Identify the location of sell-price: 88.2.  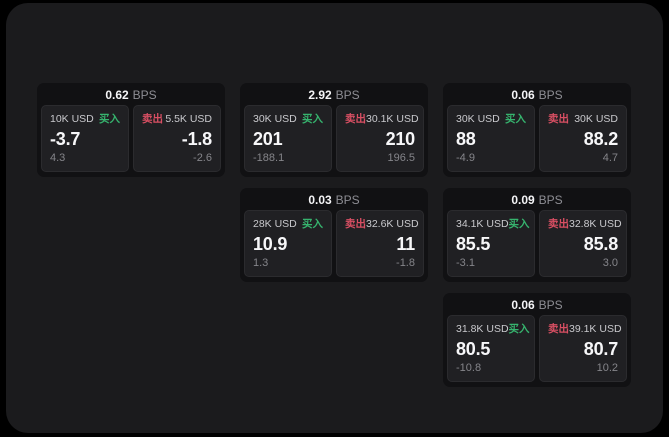
(600, 139).